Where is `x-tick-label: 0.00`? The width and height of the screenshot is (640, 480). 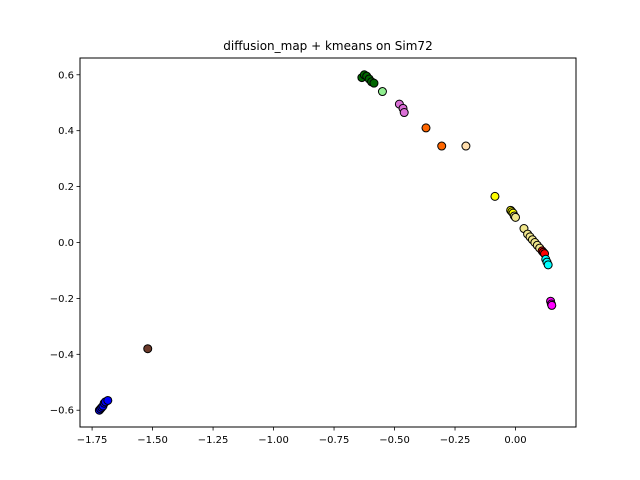
x-tick-label: 0.00 is located at coordinates (515, 440).